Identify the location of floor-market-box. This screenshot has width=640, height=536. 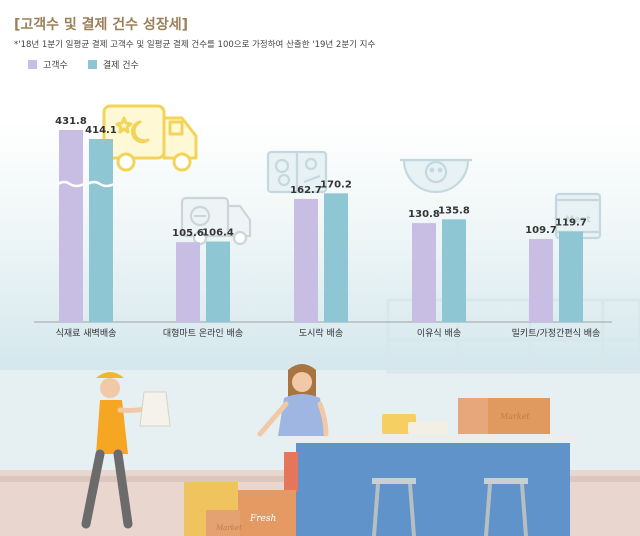
(223, 523).